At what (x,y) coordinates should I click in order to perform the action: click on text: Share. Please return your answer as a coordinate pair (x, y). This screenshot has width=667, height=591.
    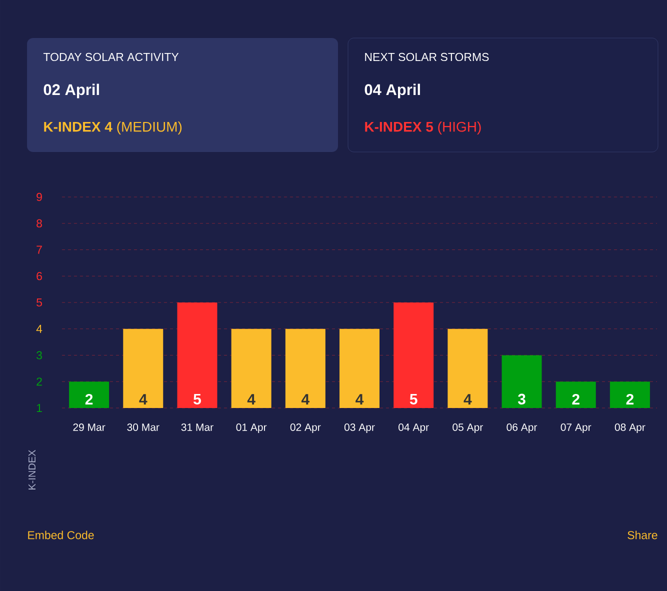
    Looking at the image, I should click on (643, 535).